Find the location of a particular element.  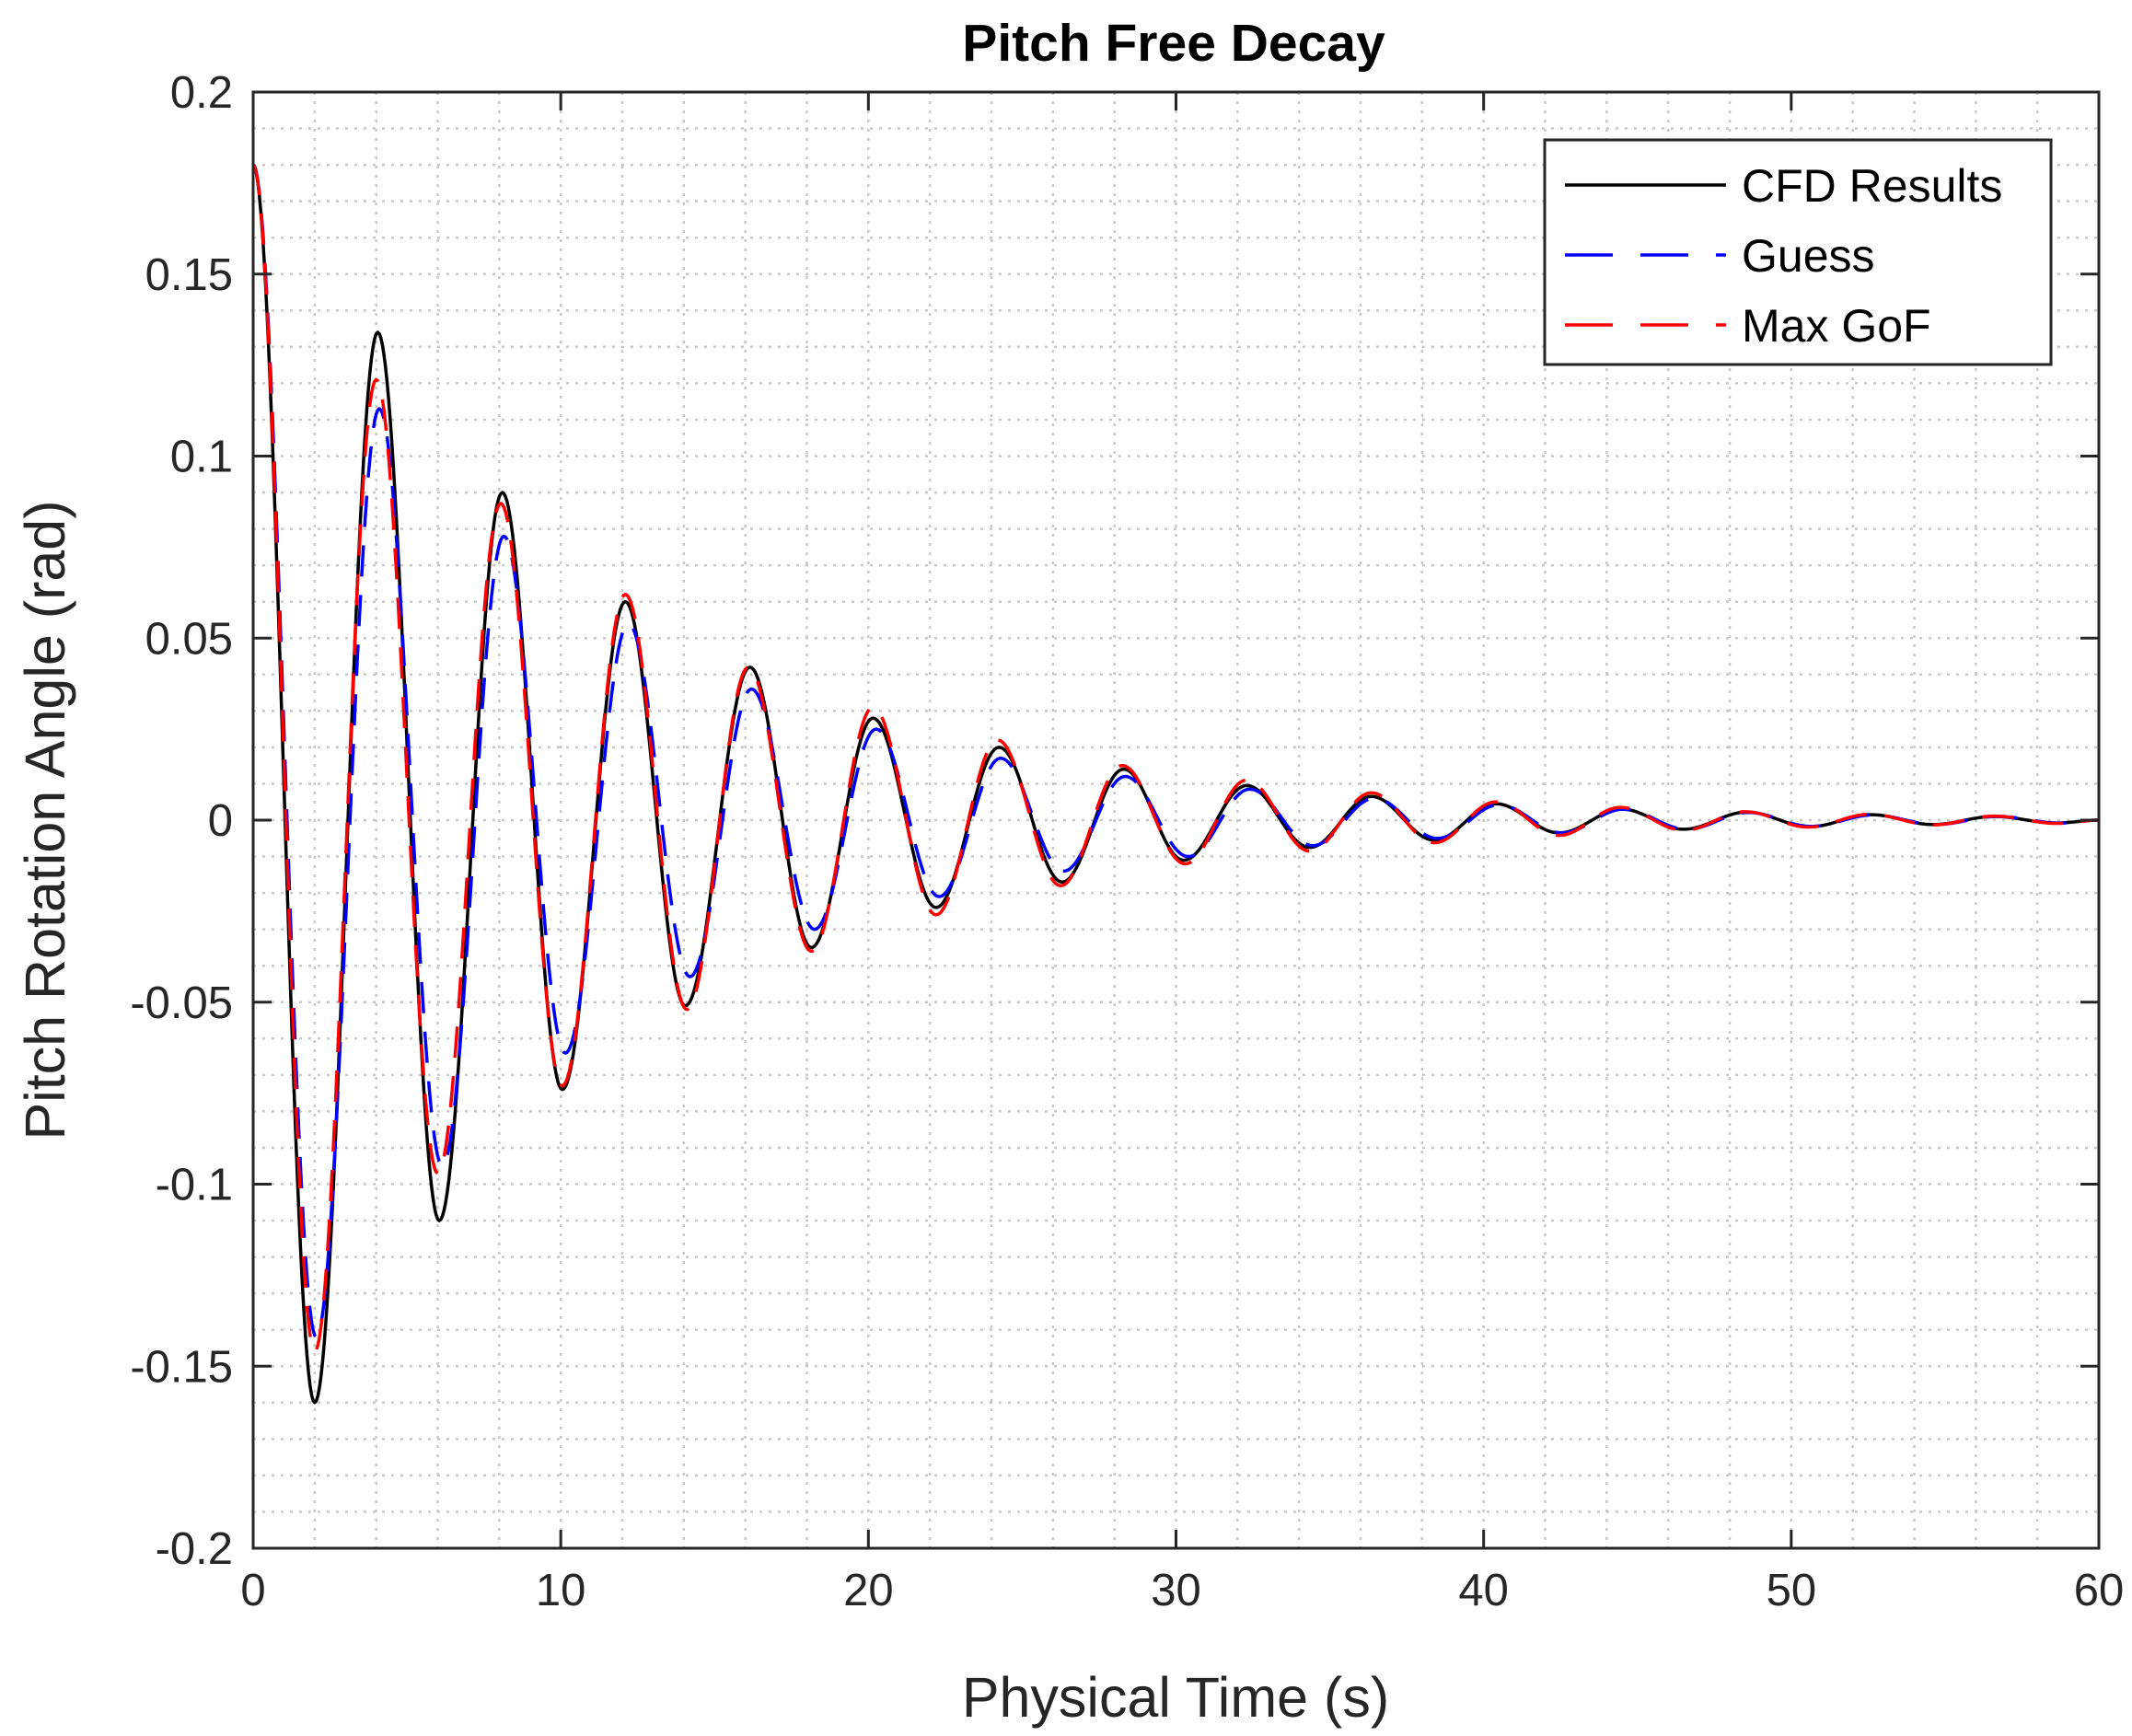

y-tick-label: -0.2 is located at coordinates (194, 1549).